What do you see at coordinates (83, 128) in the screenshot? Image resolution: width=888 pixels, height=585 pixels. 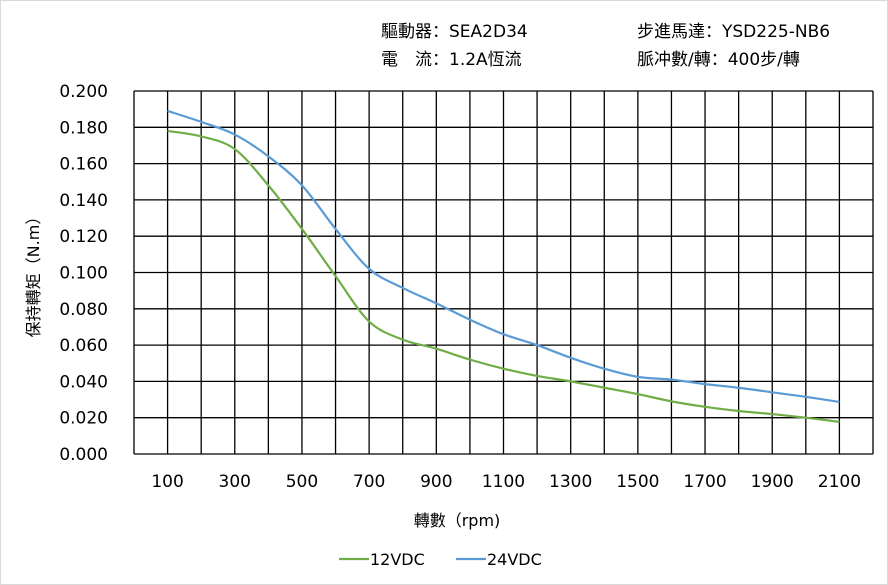 I see `y-tick-label: 0.180` at bounding box center [83, 128].